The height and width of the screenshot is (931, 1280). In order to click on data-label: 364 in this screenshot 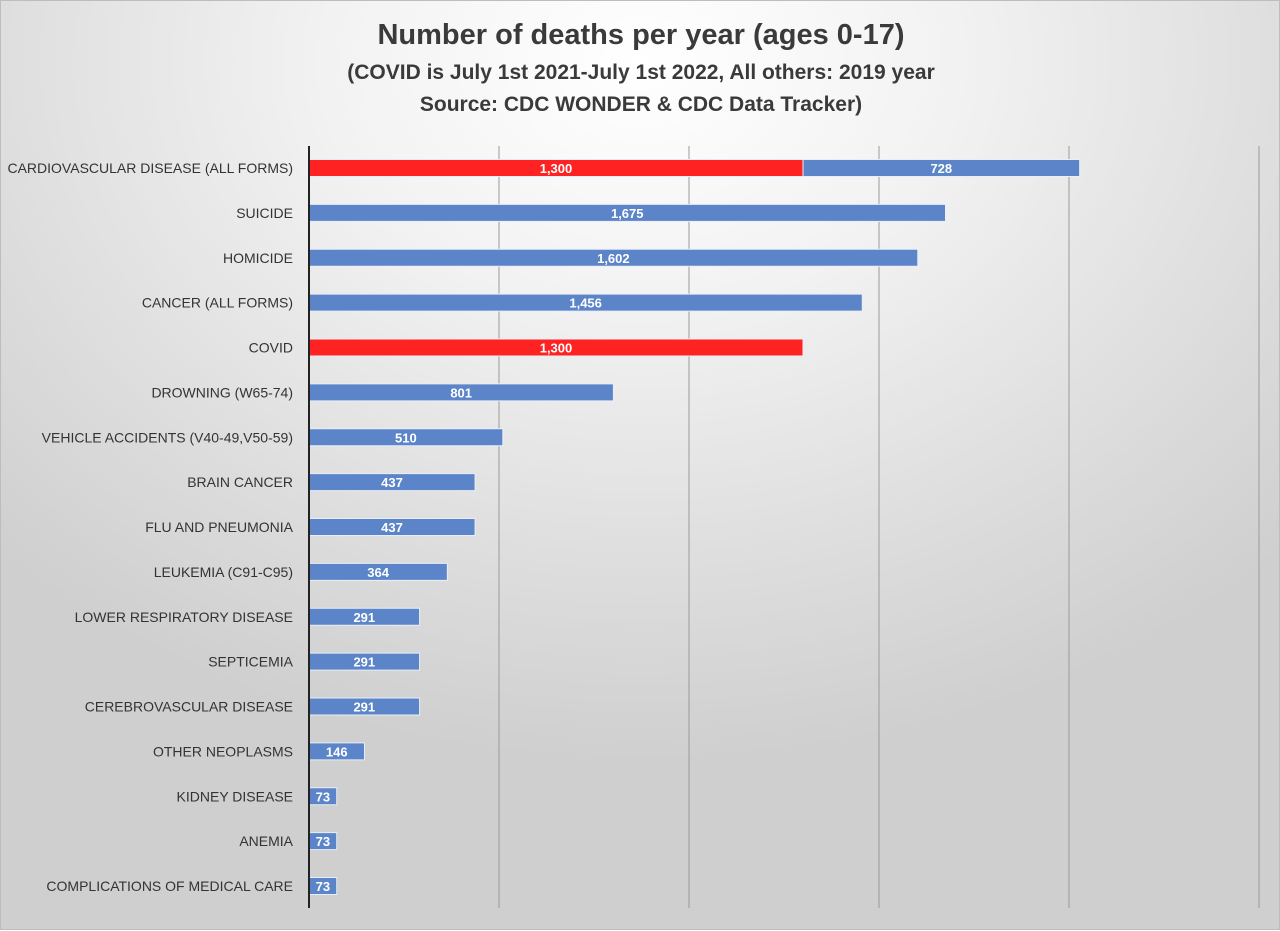, I will do `click(378, 572)`.